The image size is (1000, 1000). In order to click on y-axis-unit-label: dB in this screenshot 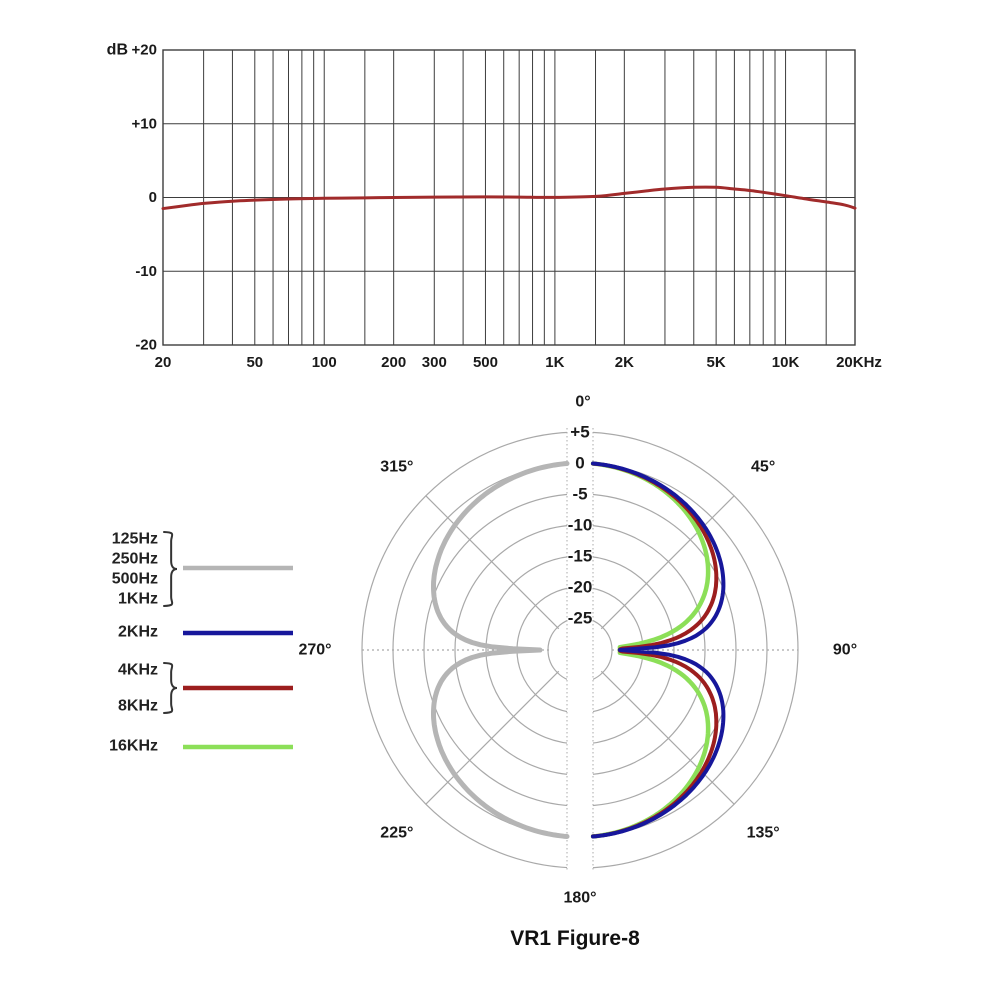, I will do `click(117, 50)`.